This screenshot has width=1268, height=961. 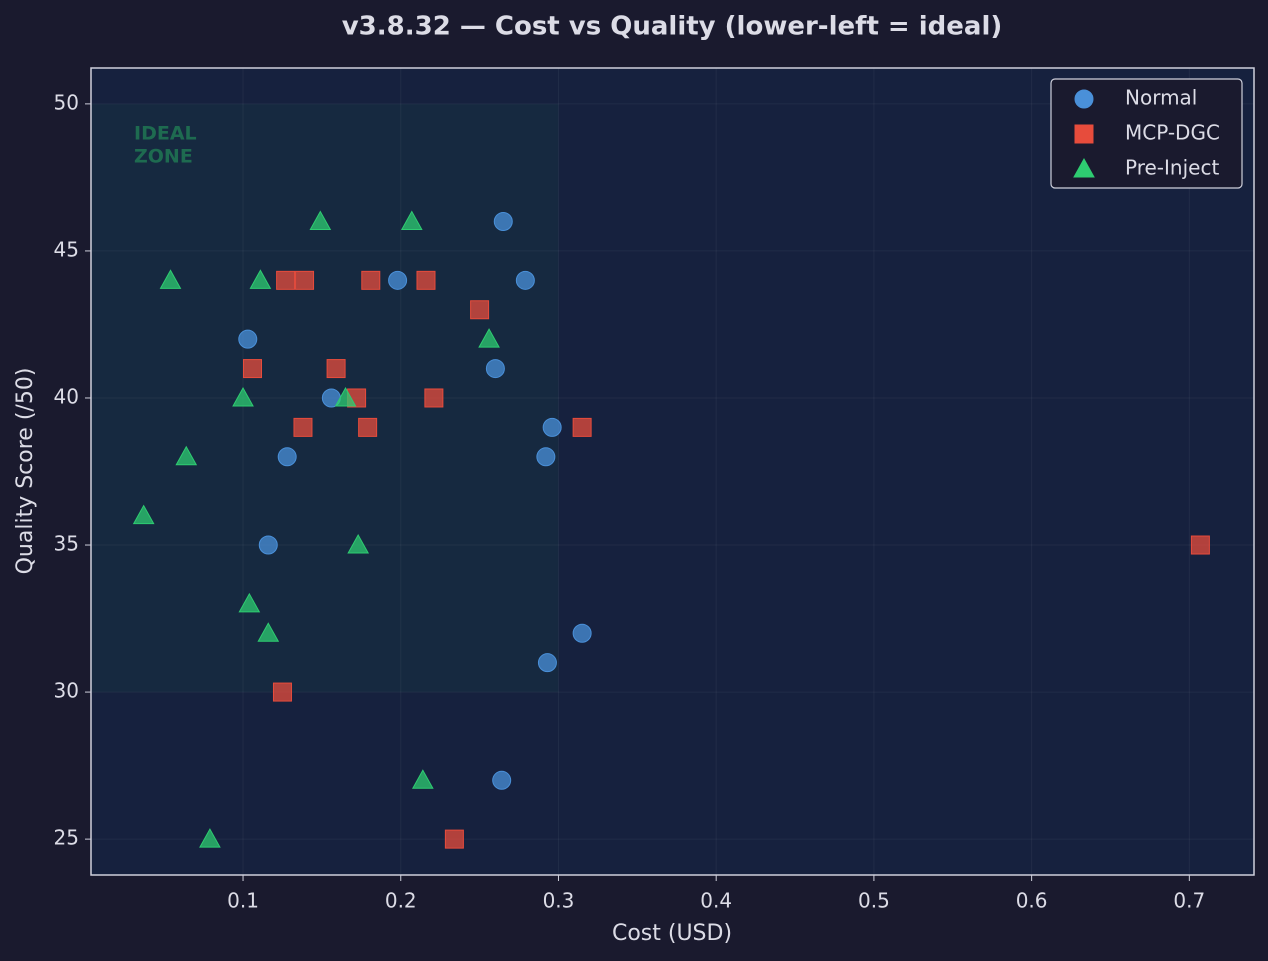 What do you see at coordinates (401, 901) in the screenshot?
I see `x-tick-label: 0.2` at bounding box center [401, 901].